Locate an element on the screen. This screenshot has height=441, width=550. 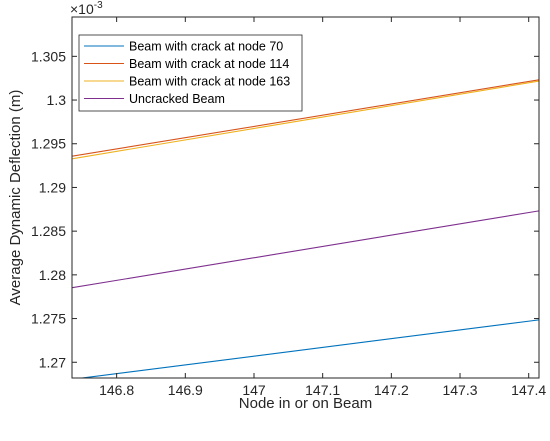
x-axis-title: Node in or on Beam is located at coordinates (305, 403).